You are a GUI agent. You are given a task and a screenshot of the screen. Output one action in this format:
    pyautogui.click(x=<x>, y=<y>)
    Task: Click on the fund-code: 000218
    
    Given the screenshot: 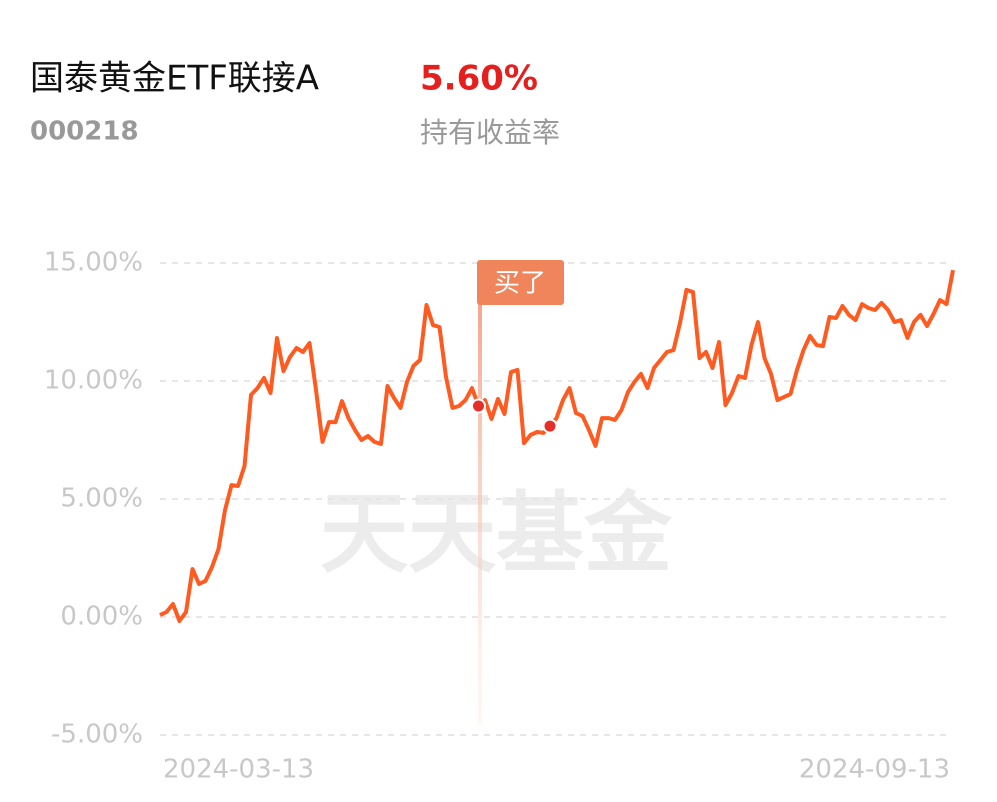 What is the action you would take?
    pyautogui.click(x=84, y=132)
    